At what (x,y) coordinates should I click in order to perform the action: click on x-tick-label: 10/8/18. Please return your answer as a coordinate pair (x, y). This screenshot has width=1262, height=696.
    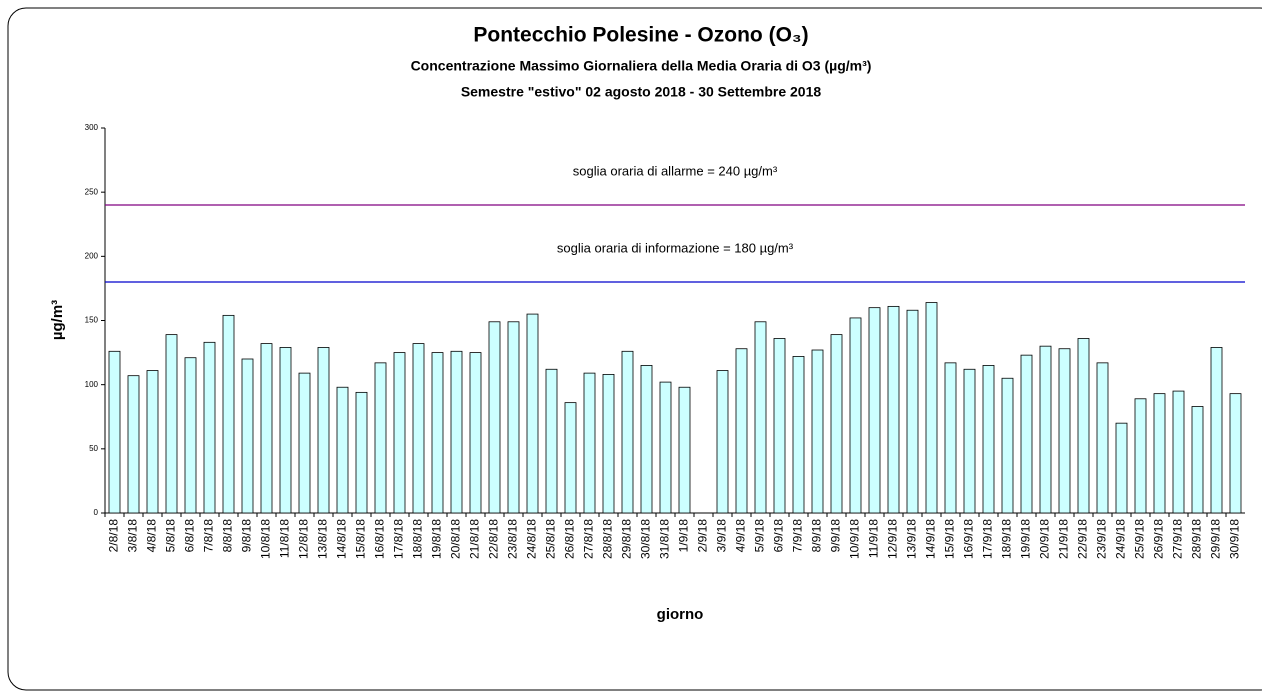
    Looking at the image, I should click on (266, 539).